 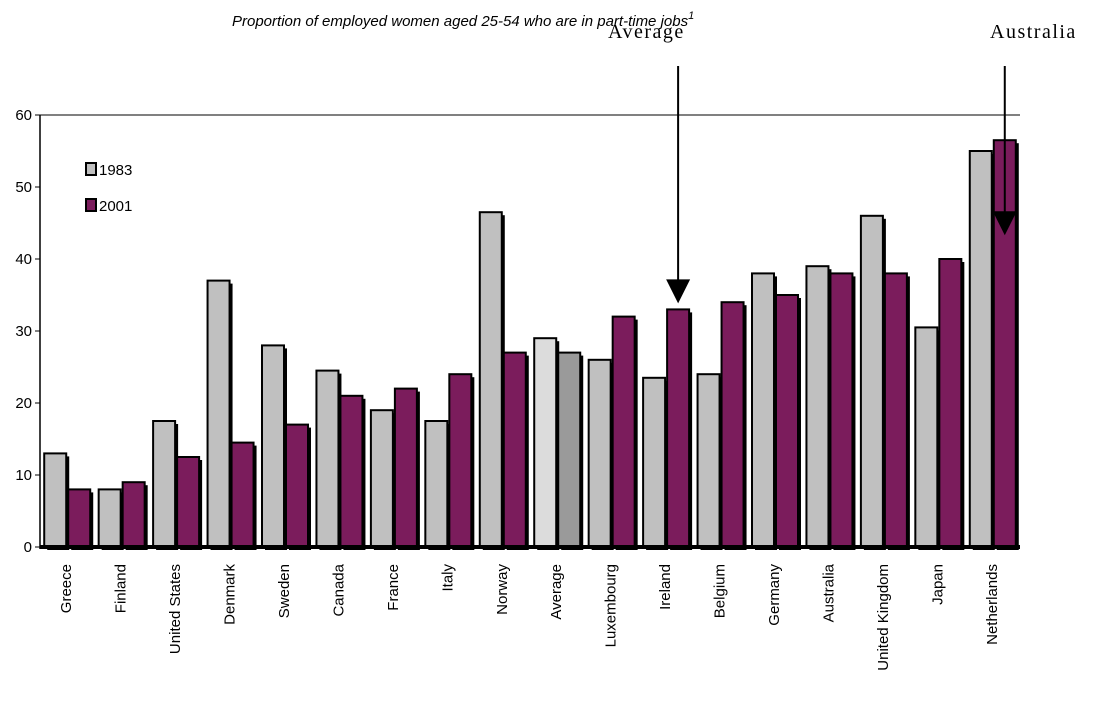 I want to click on legend-swatch-1983, so click(x=91, y=169).